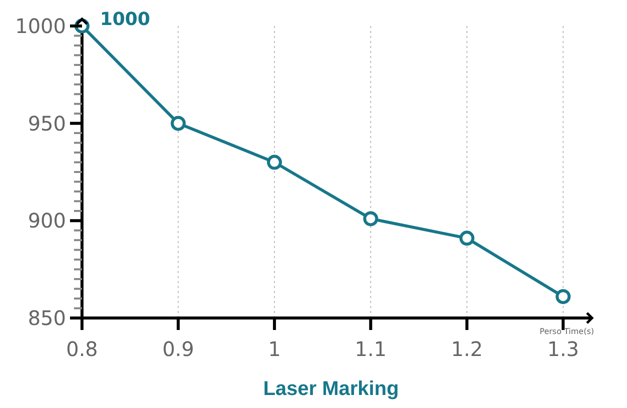 The height and width of the screenshot is (408, 627). What do you see at coordinates (82, 349) in the screenshot?
I see `x-tick-label: 0.8` at bounding box center [82, 349].